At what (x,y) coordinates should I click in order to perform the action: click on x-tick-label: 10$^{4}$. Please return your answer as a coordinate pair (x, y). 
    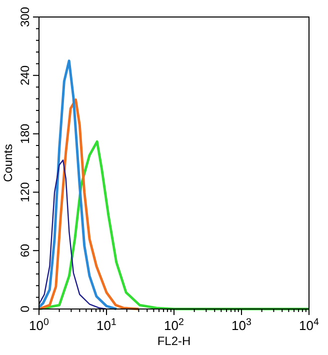
    Looking at the image, I should click on (309, 324).